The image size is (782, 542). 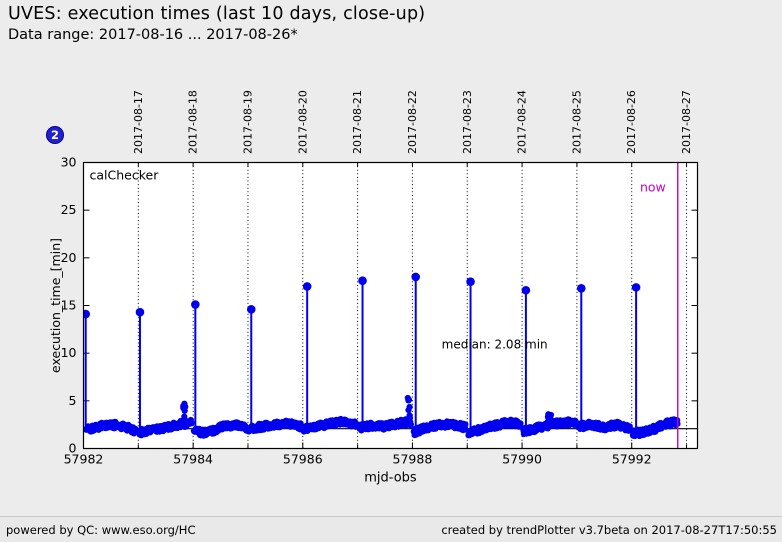 What do you see at coordinates (193, 459) in the screenshot?
I see `x-tick-label: 57984` at bounding box center [193, 459].